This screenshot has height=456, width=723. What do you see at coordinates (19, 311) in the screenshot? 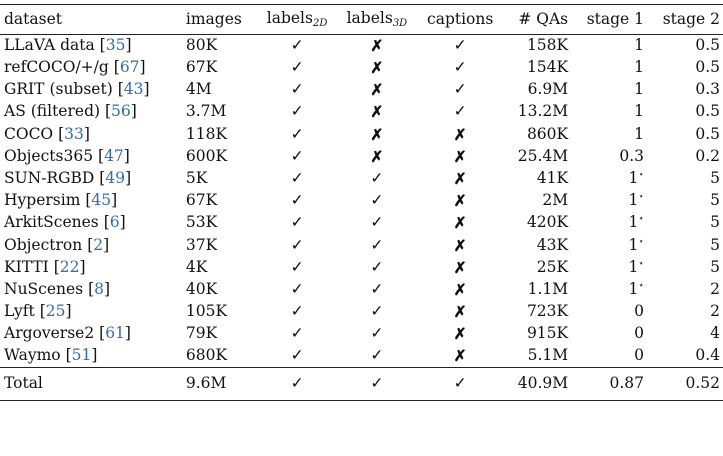
I see `dataset-name: Lyft` at bounding box center [19, 311].